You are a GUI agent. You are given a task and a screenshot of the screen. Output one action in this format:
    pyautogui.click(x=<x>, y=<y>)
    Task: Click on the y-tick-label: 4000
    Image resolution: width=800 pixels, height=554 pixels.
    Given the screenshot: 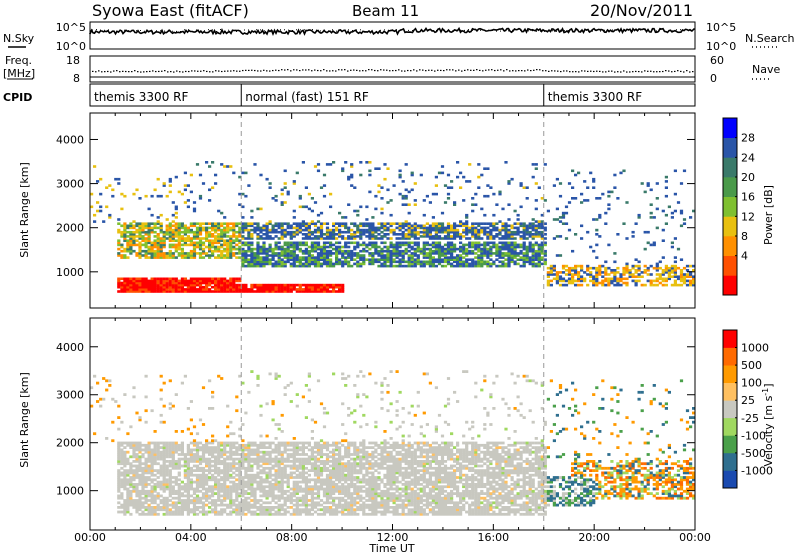 What is the action you would take?
    pyautogui.click(x=70, y=139)
    